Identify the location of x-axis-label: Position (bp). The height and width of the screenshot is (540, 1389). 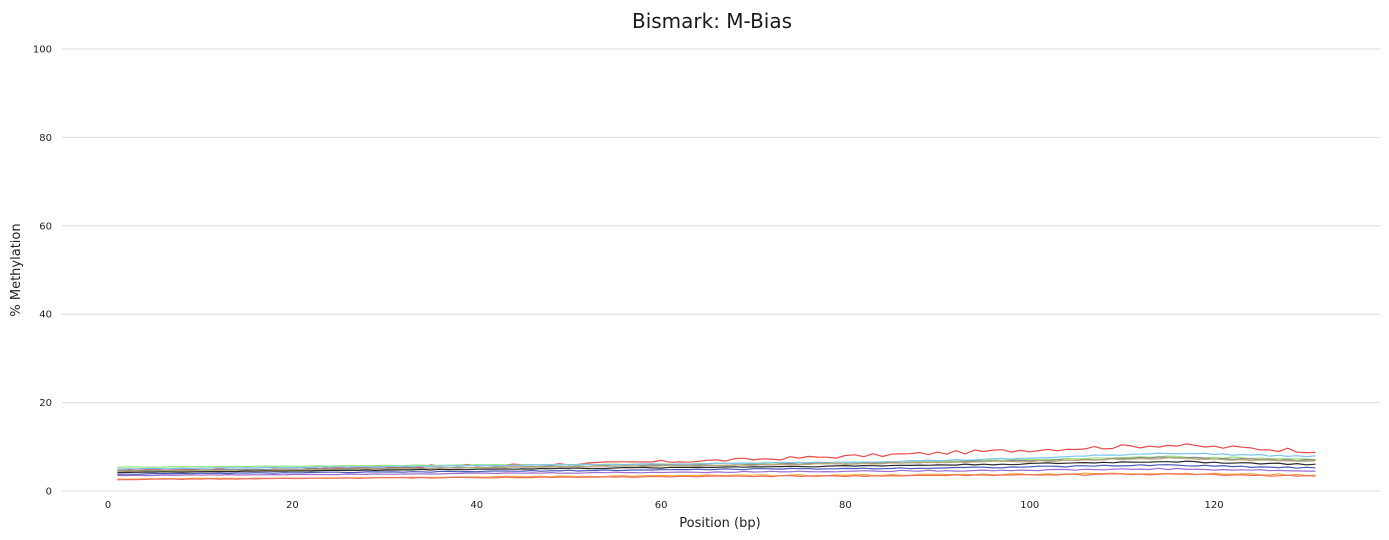
(719, 523).